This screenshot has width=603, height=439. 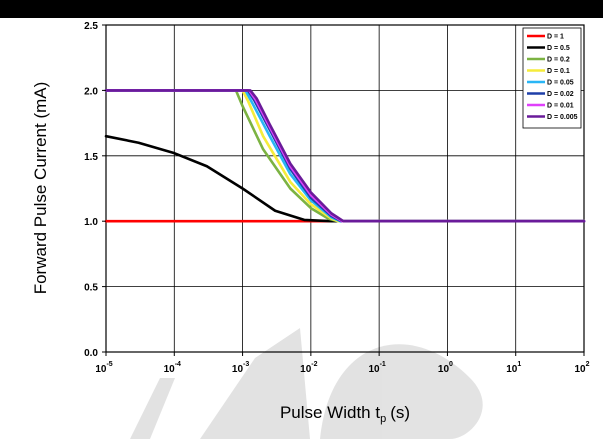 I want to click on legend-label: D = 0.1, so click(x=558, y=71).